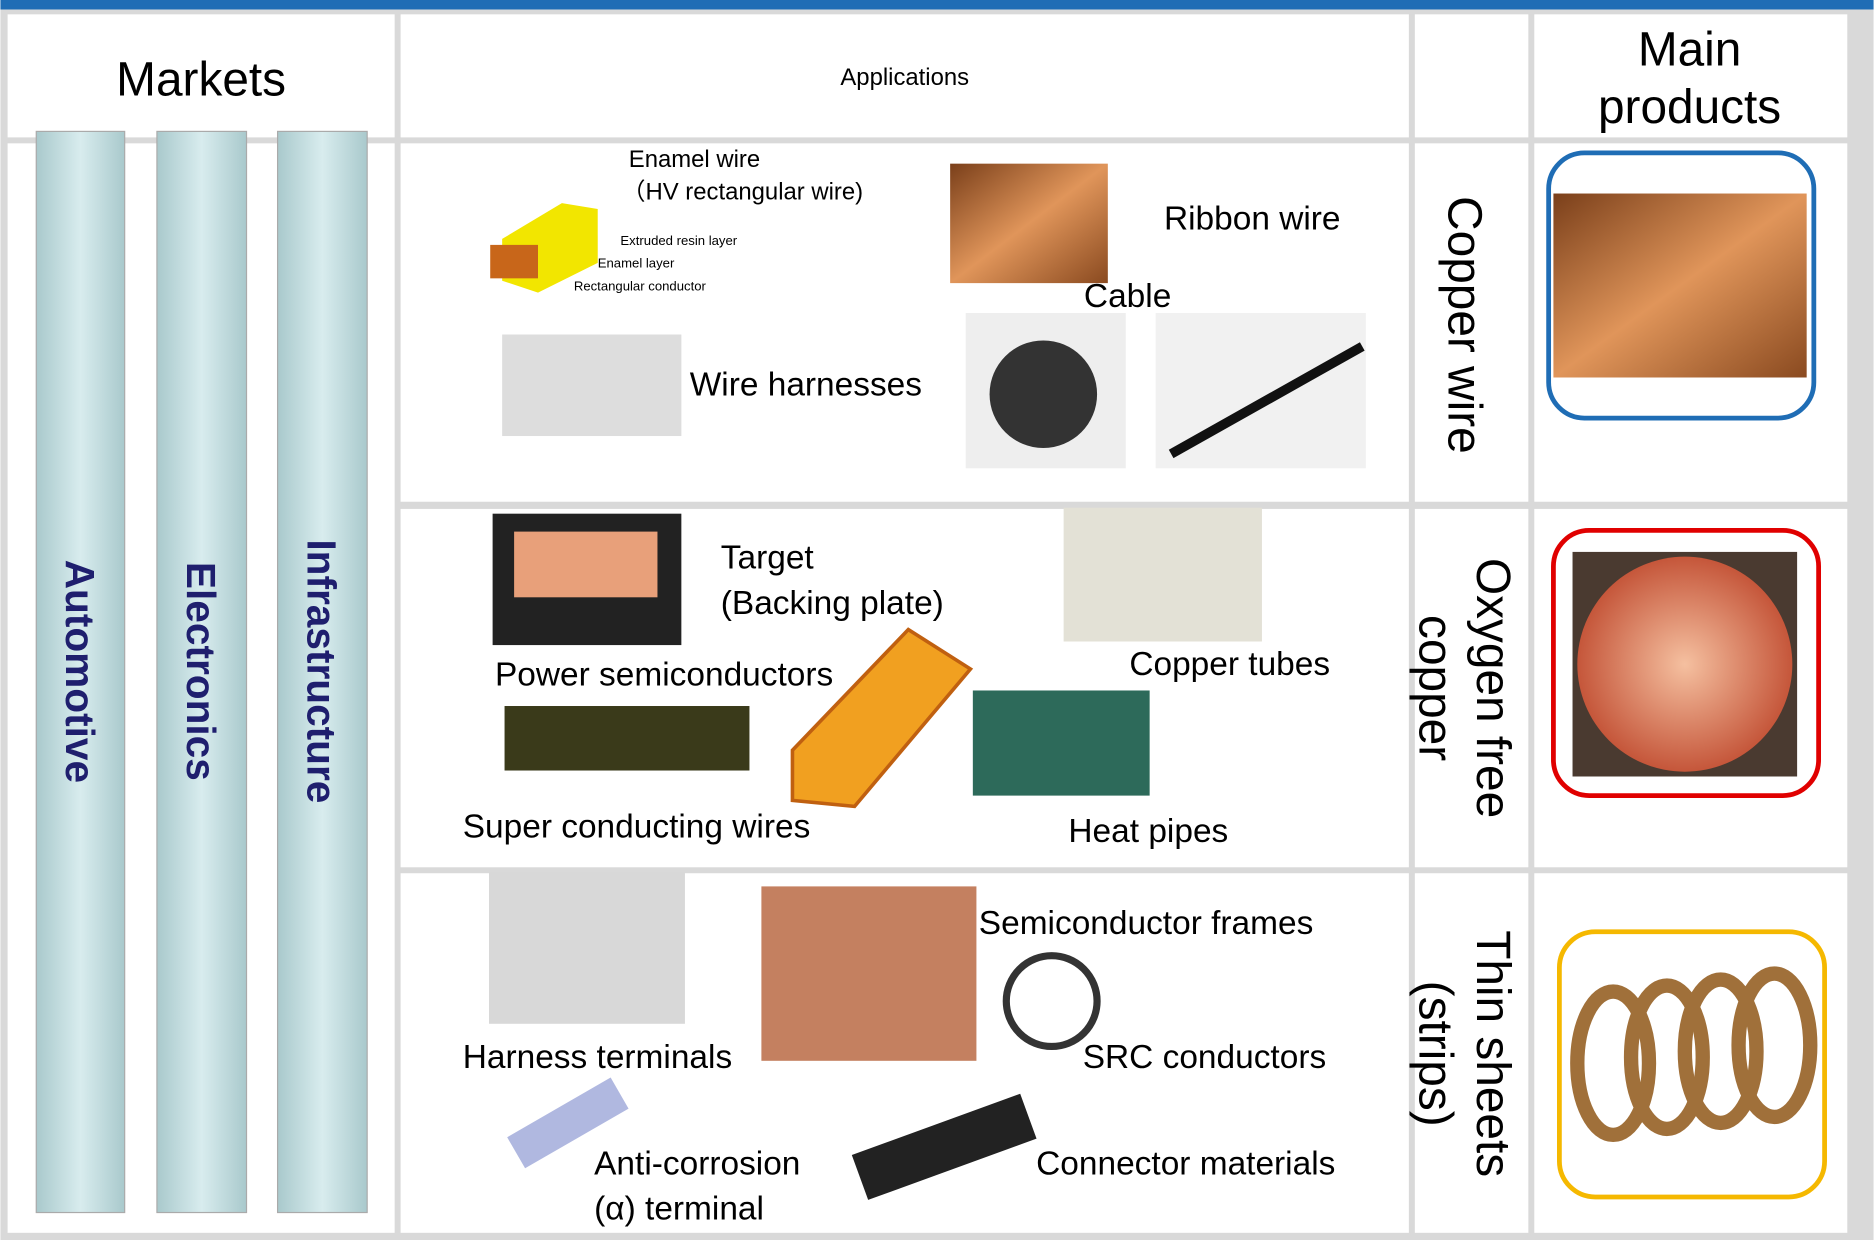 The image size is (1874, 1240). What do you see at coordinates (806, 384) in the screenshot?
I see `app-label: Wire harnesses` at bounding box center [806, 384].